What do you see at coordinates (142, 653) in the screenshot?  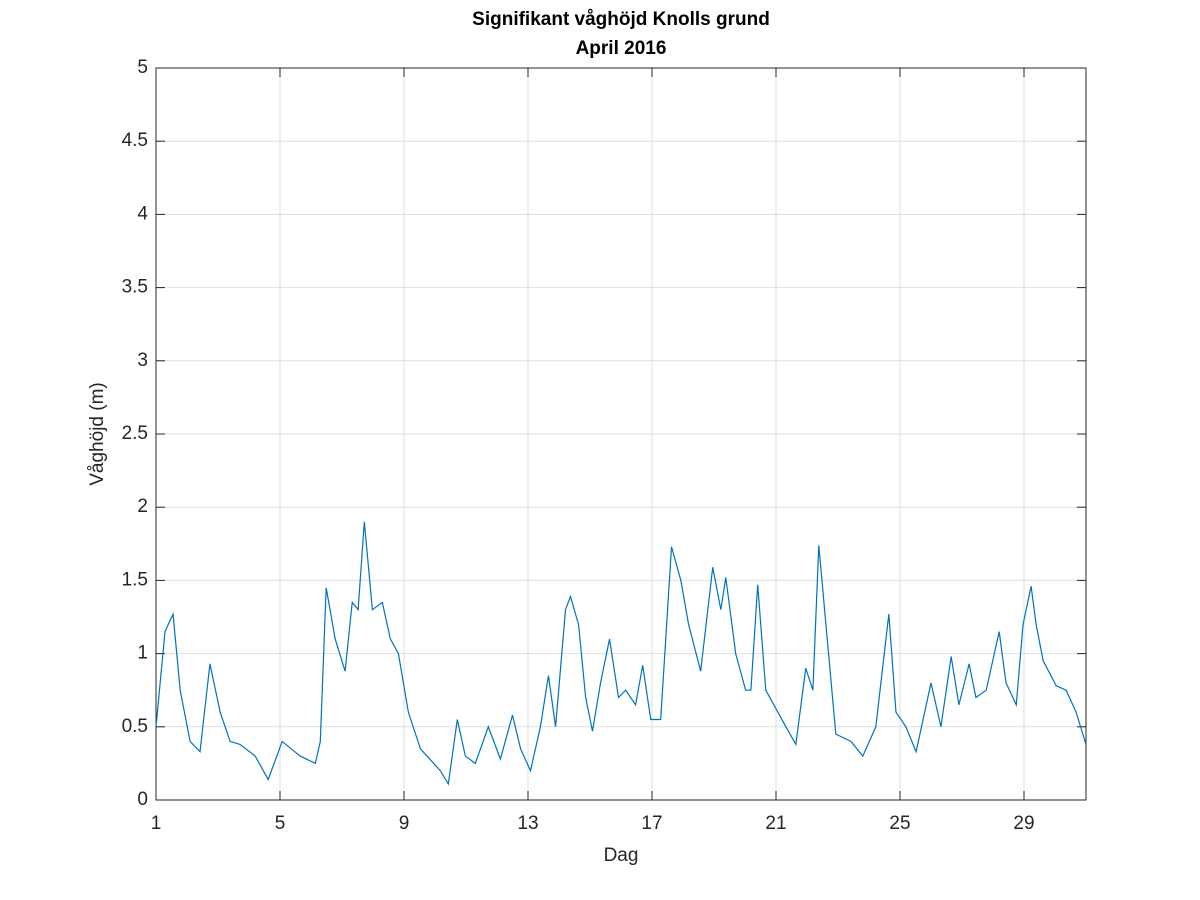 I see `y-tick-label: 1` at bounding box center [142, 653].